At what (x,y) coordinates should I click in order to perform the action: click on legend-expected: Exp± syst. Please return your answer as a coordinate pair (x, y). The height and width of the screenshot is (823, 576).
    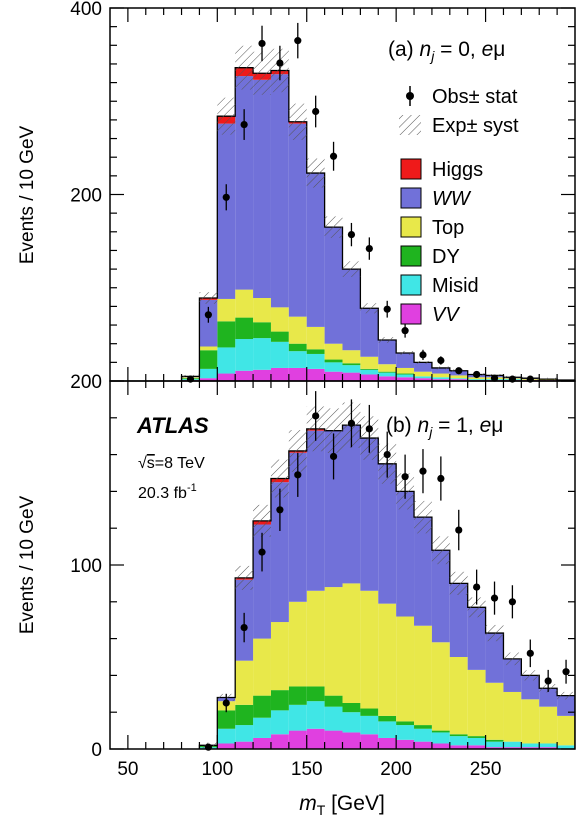
    Looking at the image, I should click on (459, 126).